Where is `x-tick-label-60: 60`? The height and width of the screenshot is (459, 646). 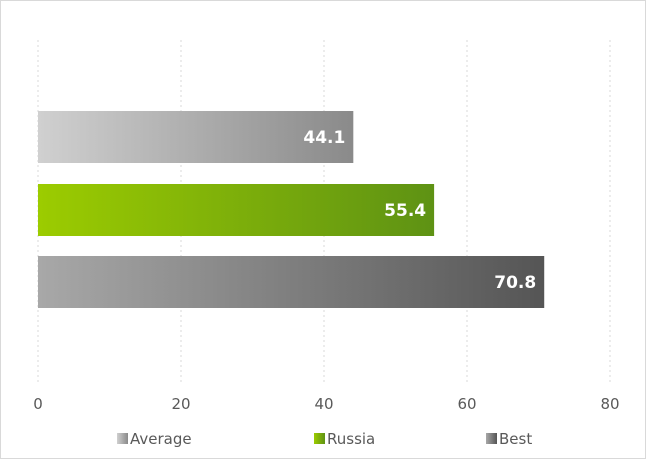
x-tick-label-60: 60 is located at coordinates (466, 404).